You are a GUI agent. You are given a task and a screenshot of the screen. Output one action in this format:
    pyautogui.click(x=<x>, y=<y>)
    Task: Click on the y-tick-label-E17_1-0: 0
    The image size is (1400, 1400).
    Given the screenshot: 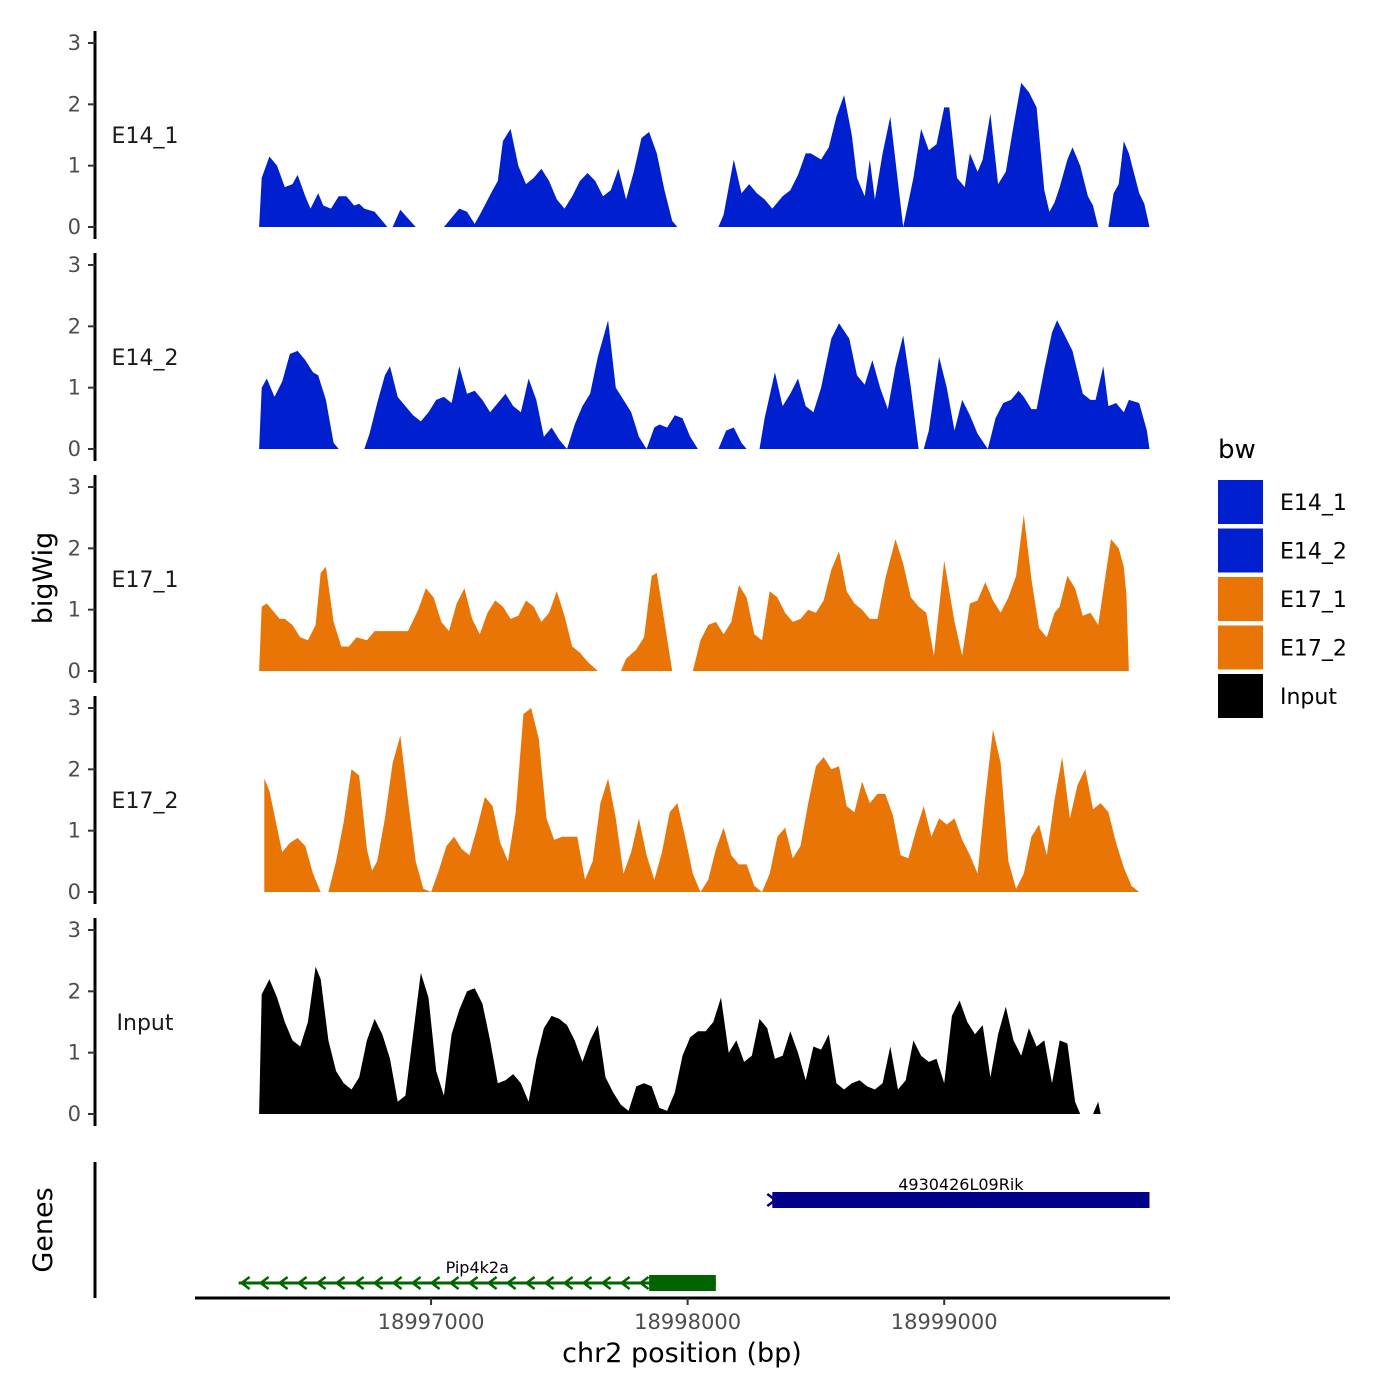 What is the action you would take?
    pyautogui.click(x=74, y=671)
    